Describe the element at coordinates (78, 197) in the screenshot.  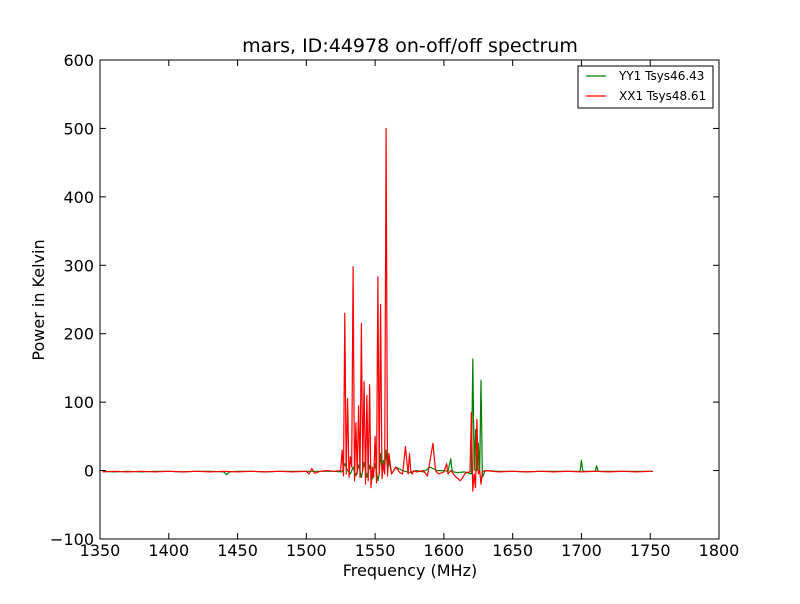
I see `y-tick-label: 400` at that location.